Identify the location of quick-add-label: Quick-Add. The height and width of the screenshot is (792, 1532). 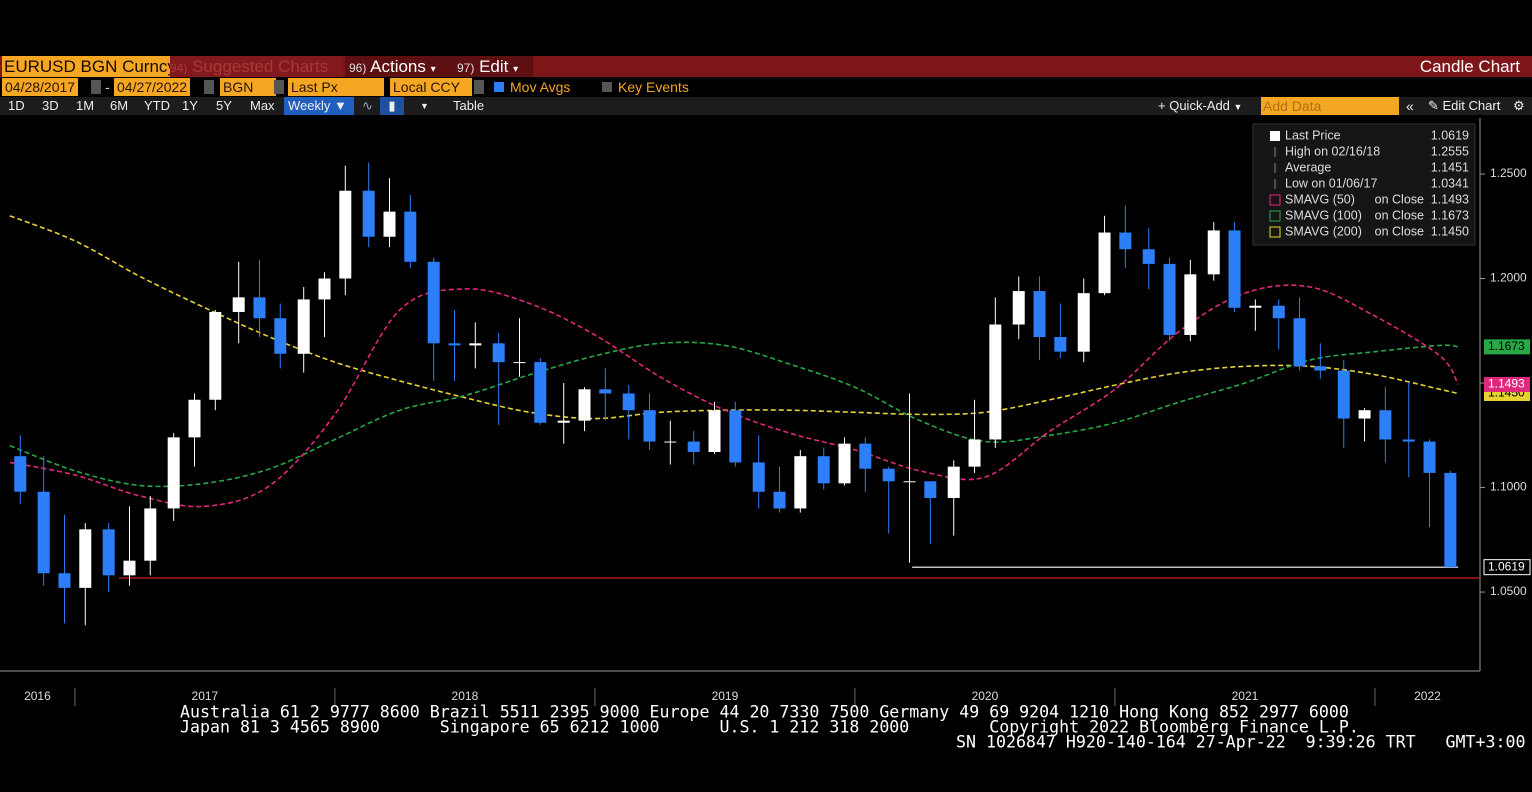
(1199, 105).